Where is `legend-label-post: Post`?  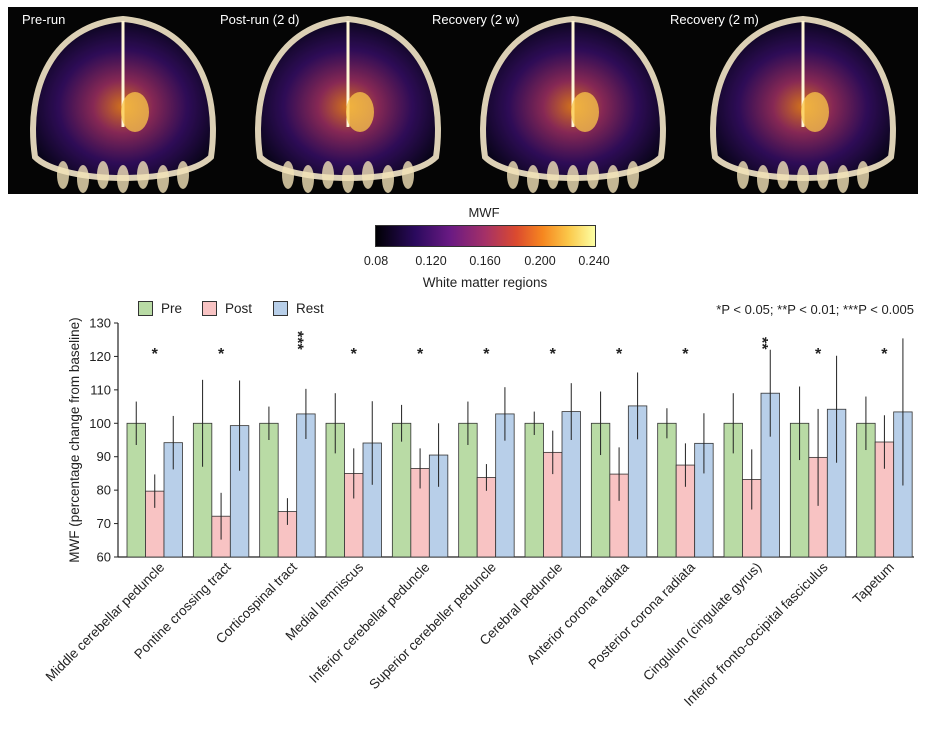 legend-label-post: Post is located at coordinates (239, 308).